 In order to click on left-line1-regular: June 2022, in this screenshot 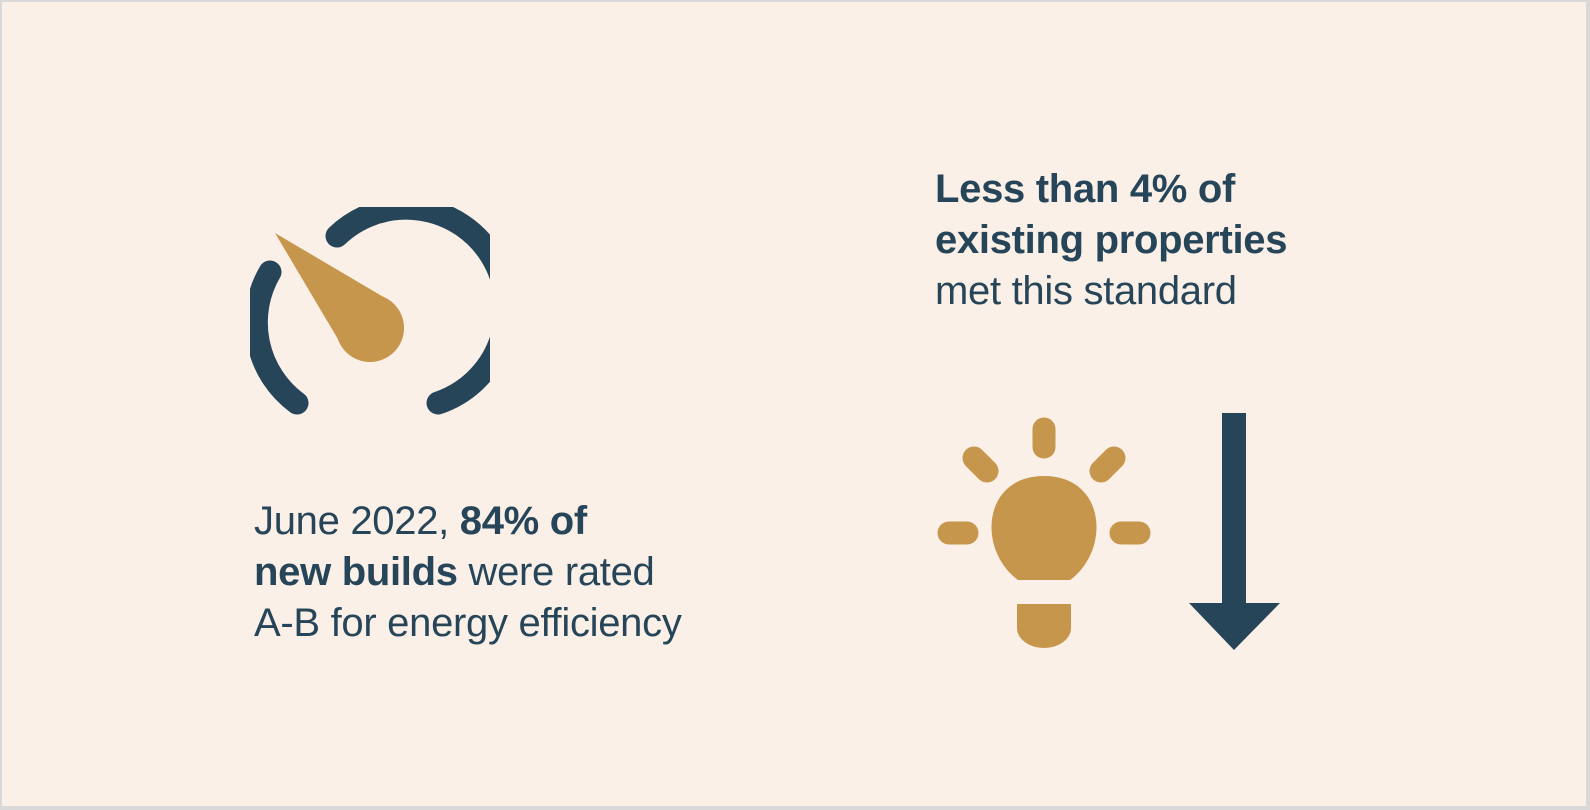, I will do `click(357, 521)`.